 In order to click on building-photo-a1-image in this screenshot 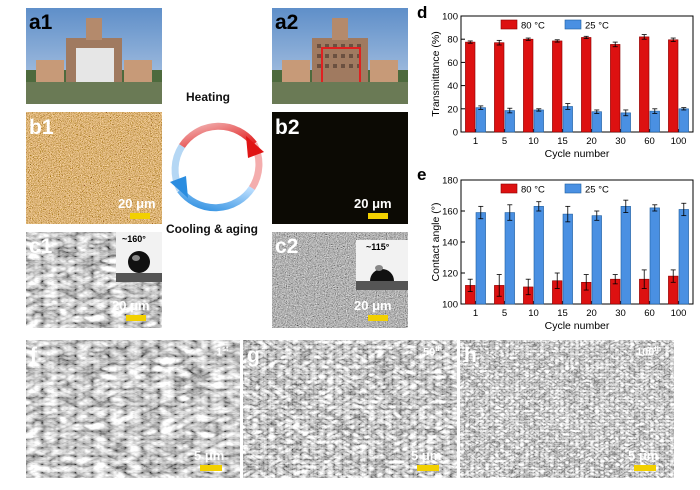, I will do `click(94, 56)`.